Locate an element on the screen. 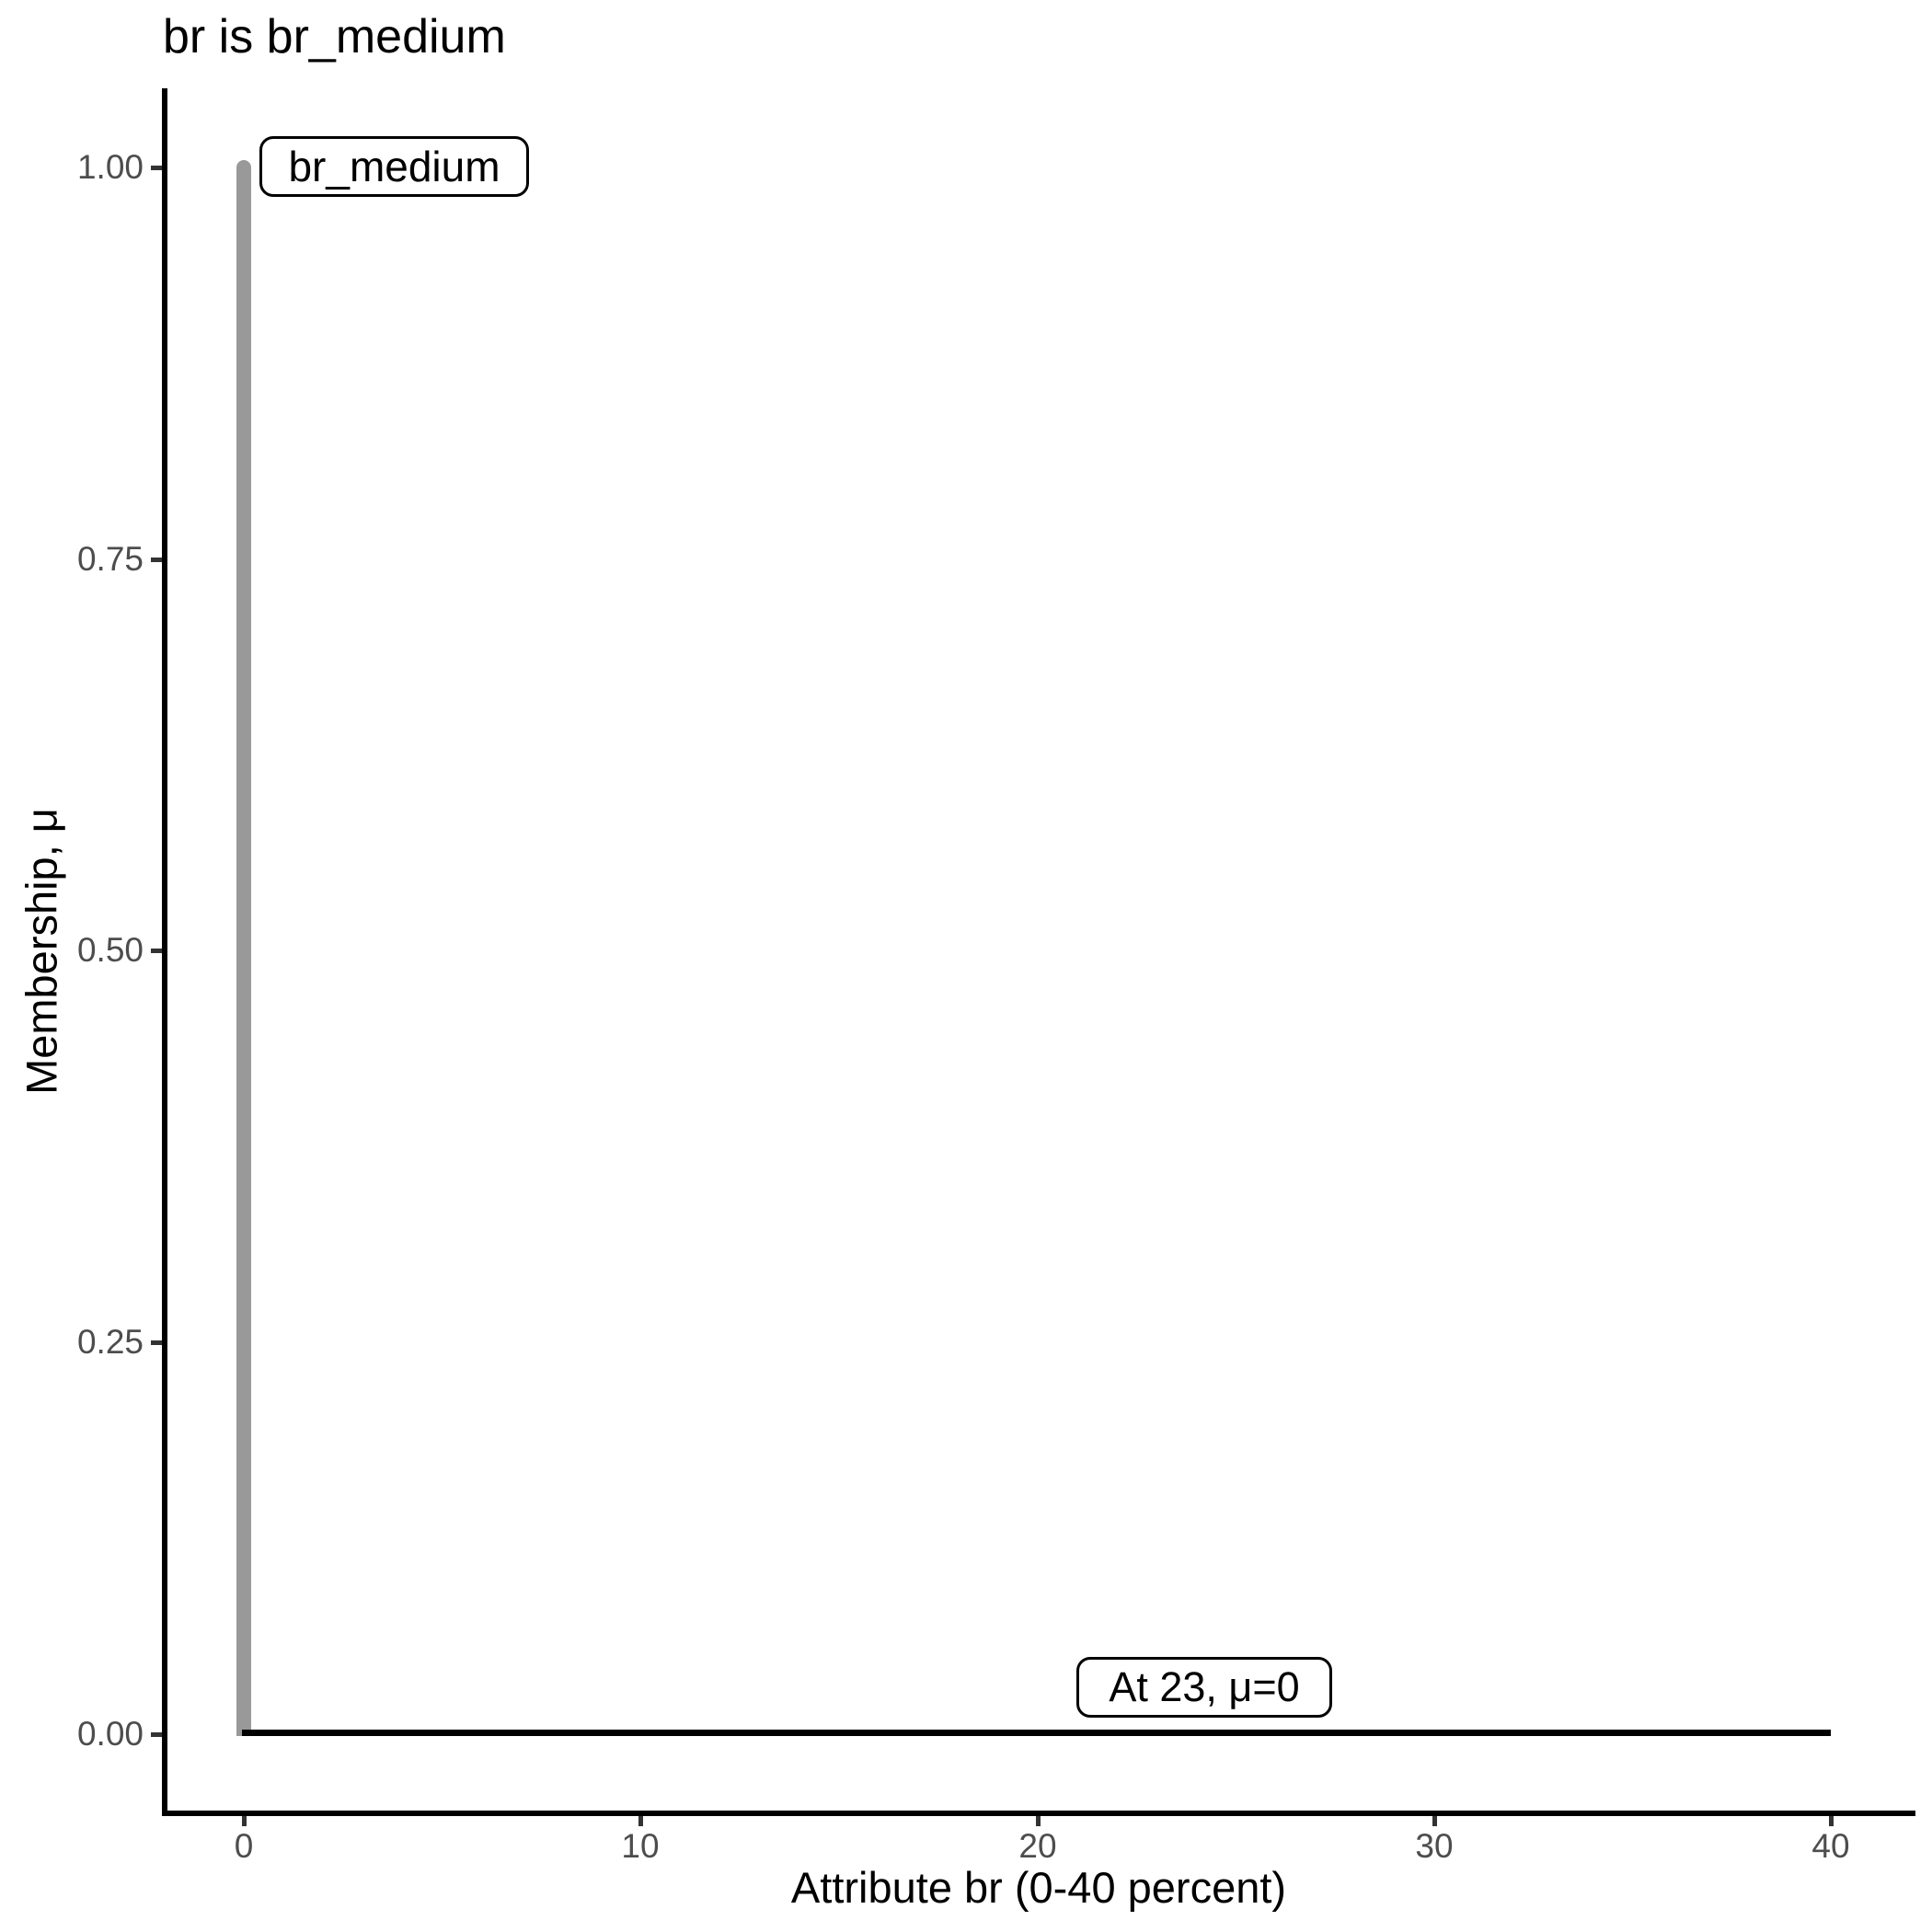 The width and height of the screenshot is (1932, 1932). set-name-annotation-text: br_medium is located at coordinates (394, 166).